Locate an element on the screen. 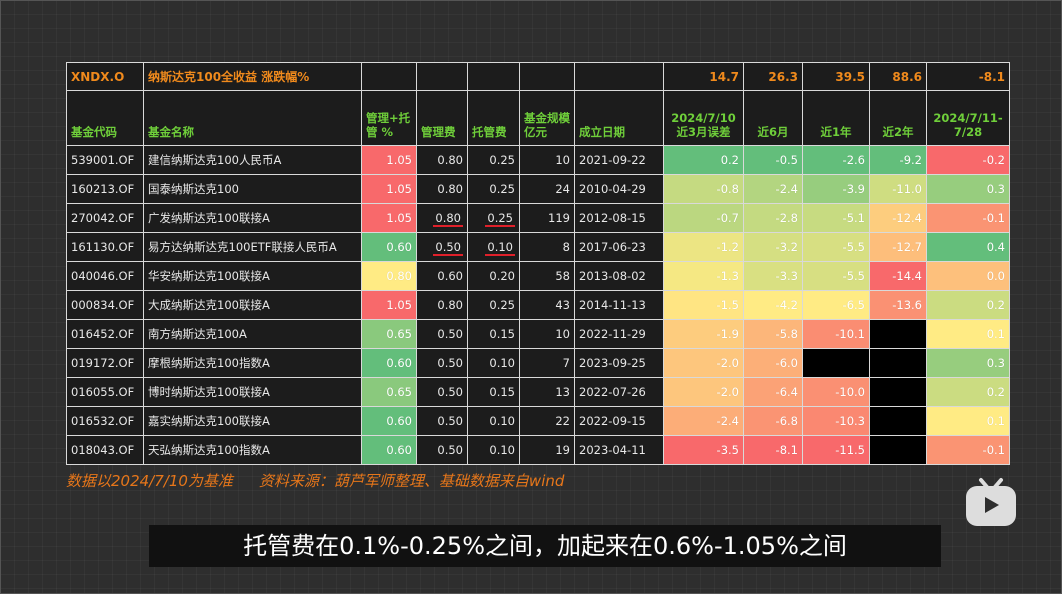  return-recent-cell: 0.0 is located at coordinates (968, 276).